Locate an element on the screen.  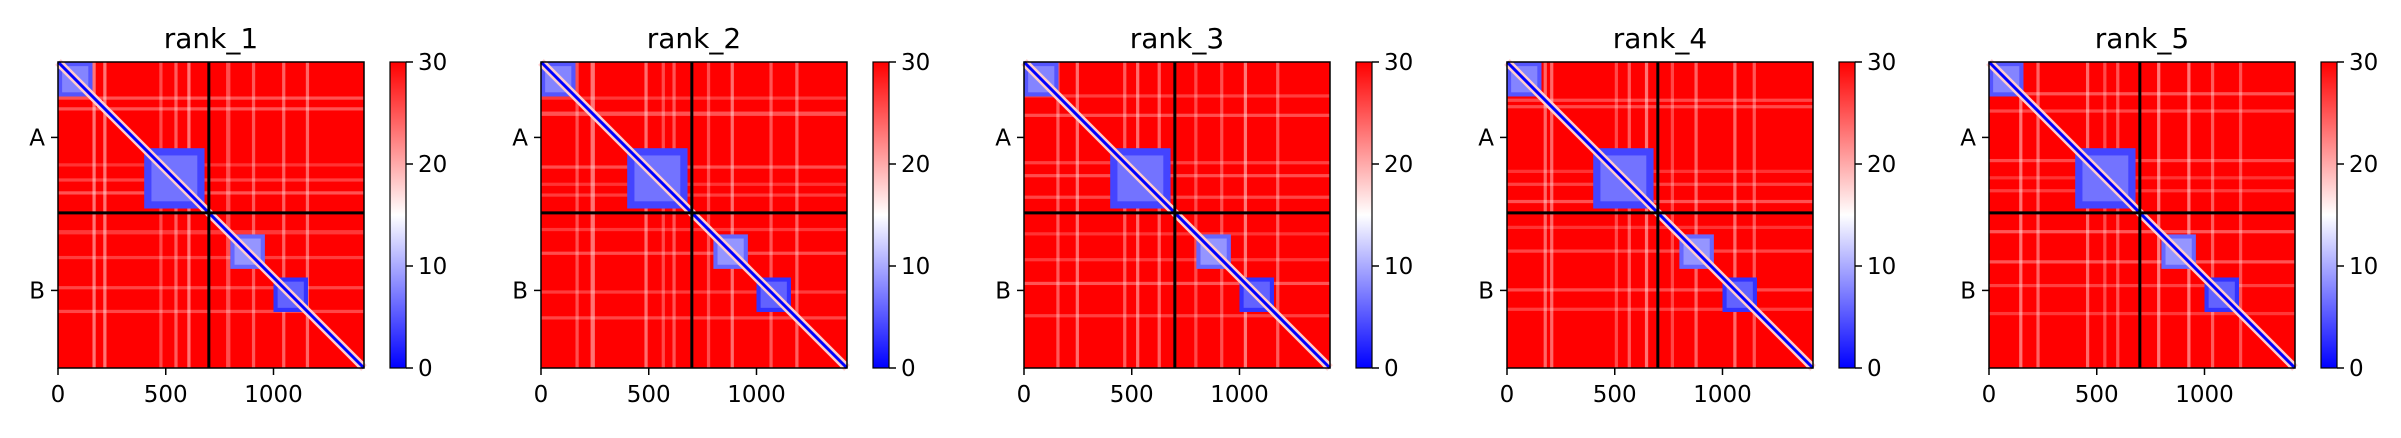
panel-title: rank_4 is located at coordinates (1660, 38).